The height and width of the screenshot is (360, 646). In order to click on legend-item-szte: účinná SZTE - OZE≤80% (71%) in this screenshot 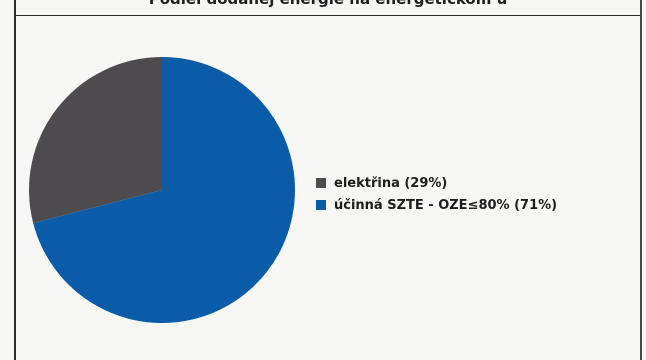, I will do `click(436, 205)`.